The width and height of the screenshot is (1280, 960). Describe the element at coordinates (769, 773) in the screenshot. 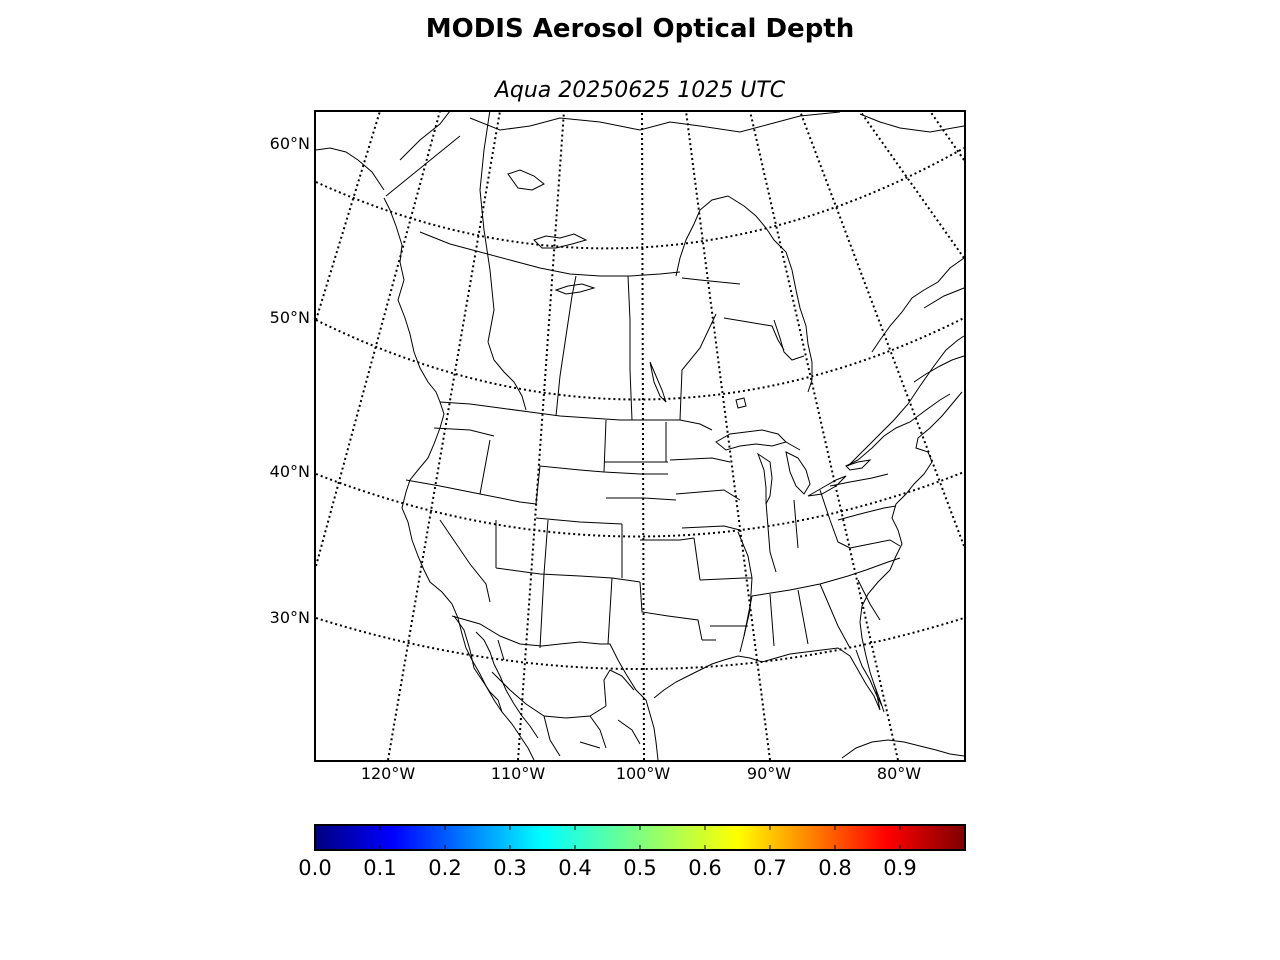

I see `lon-label-90w: 90°W` at that location.